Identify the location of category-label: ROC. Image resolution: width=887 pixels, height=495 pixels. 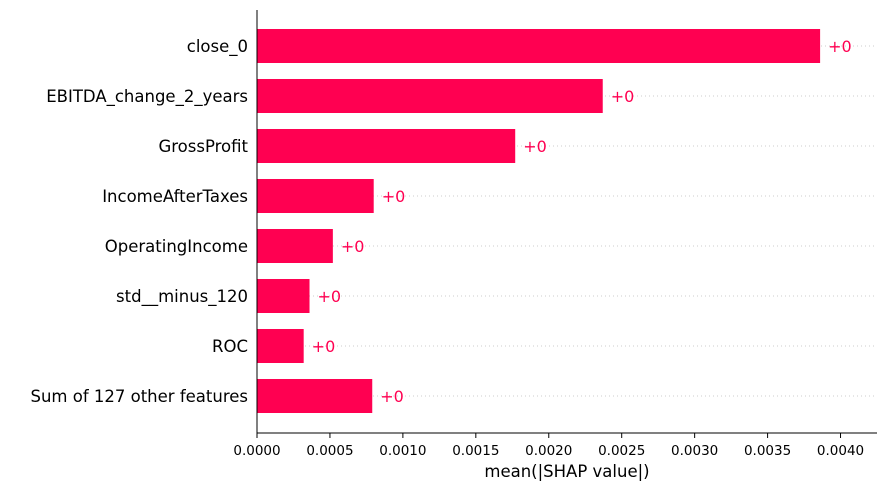
(230, 346).